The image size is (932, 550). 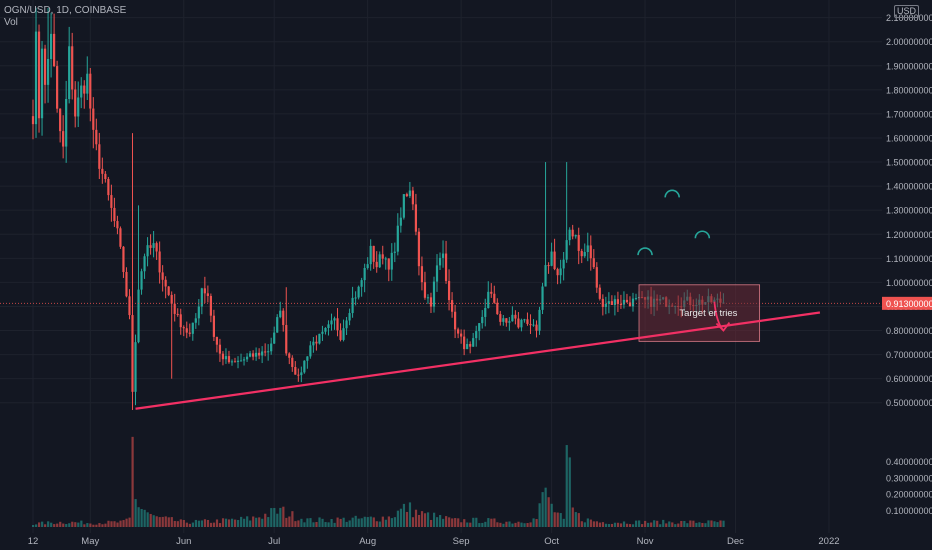 I want to click on y-tick-label: 2.00000000, so click(x=909, y=42).